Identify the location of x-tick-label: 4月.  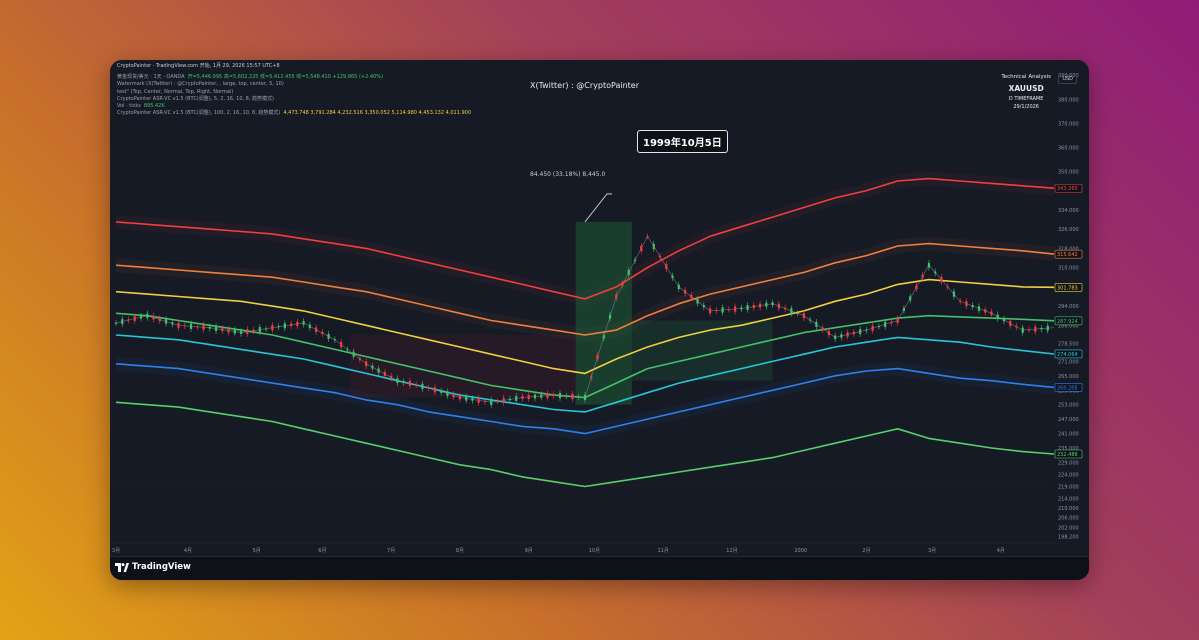
(188, 551).